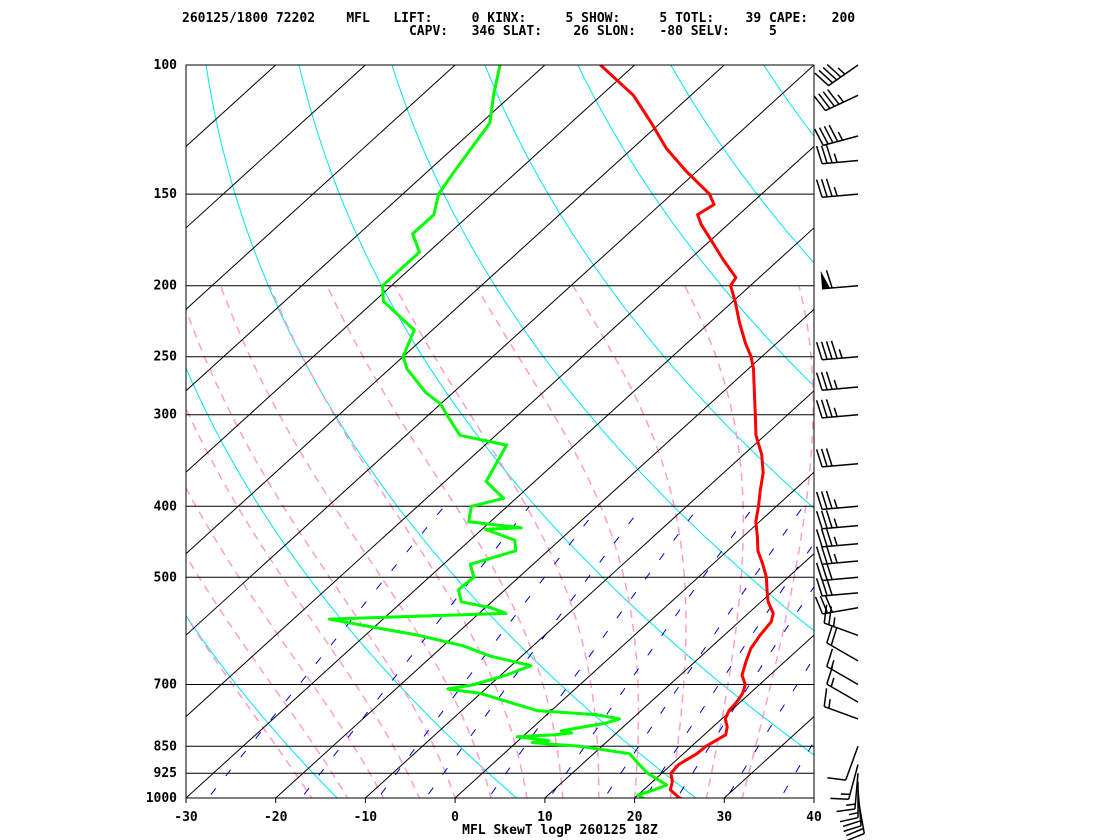  What do you see at coordinates (479, 31) in the screenshot?
I see `header-line-2: CAPV: 346 SLAT: 26 SLON: -80 SELV: 5` at bounding box center [479, 31].